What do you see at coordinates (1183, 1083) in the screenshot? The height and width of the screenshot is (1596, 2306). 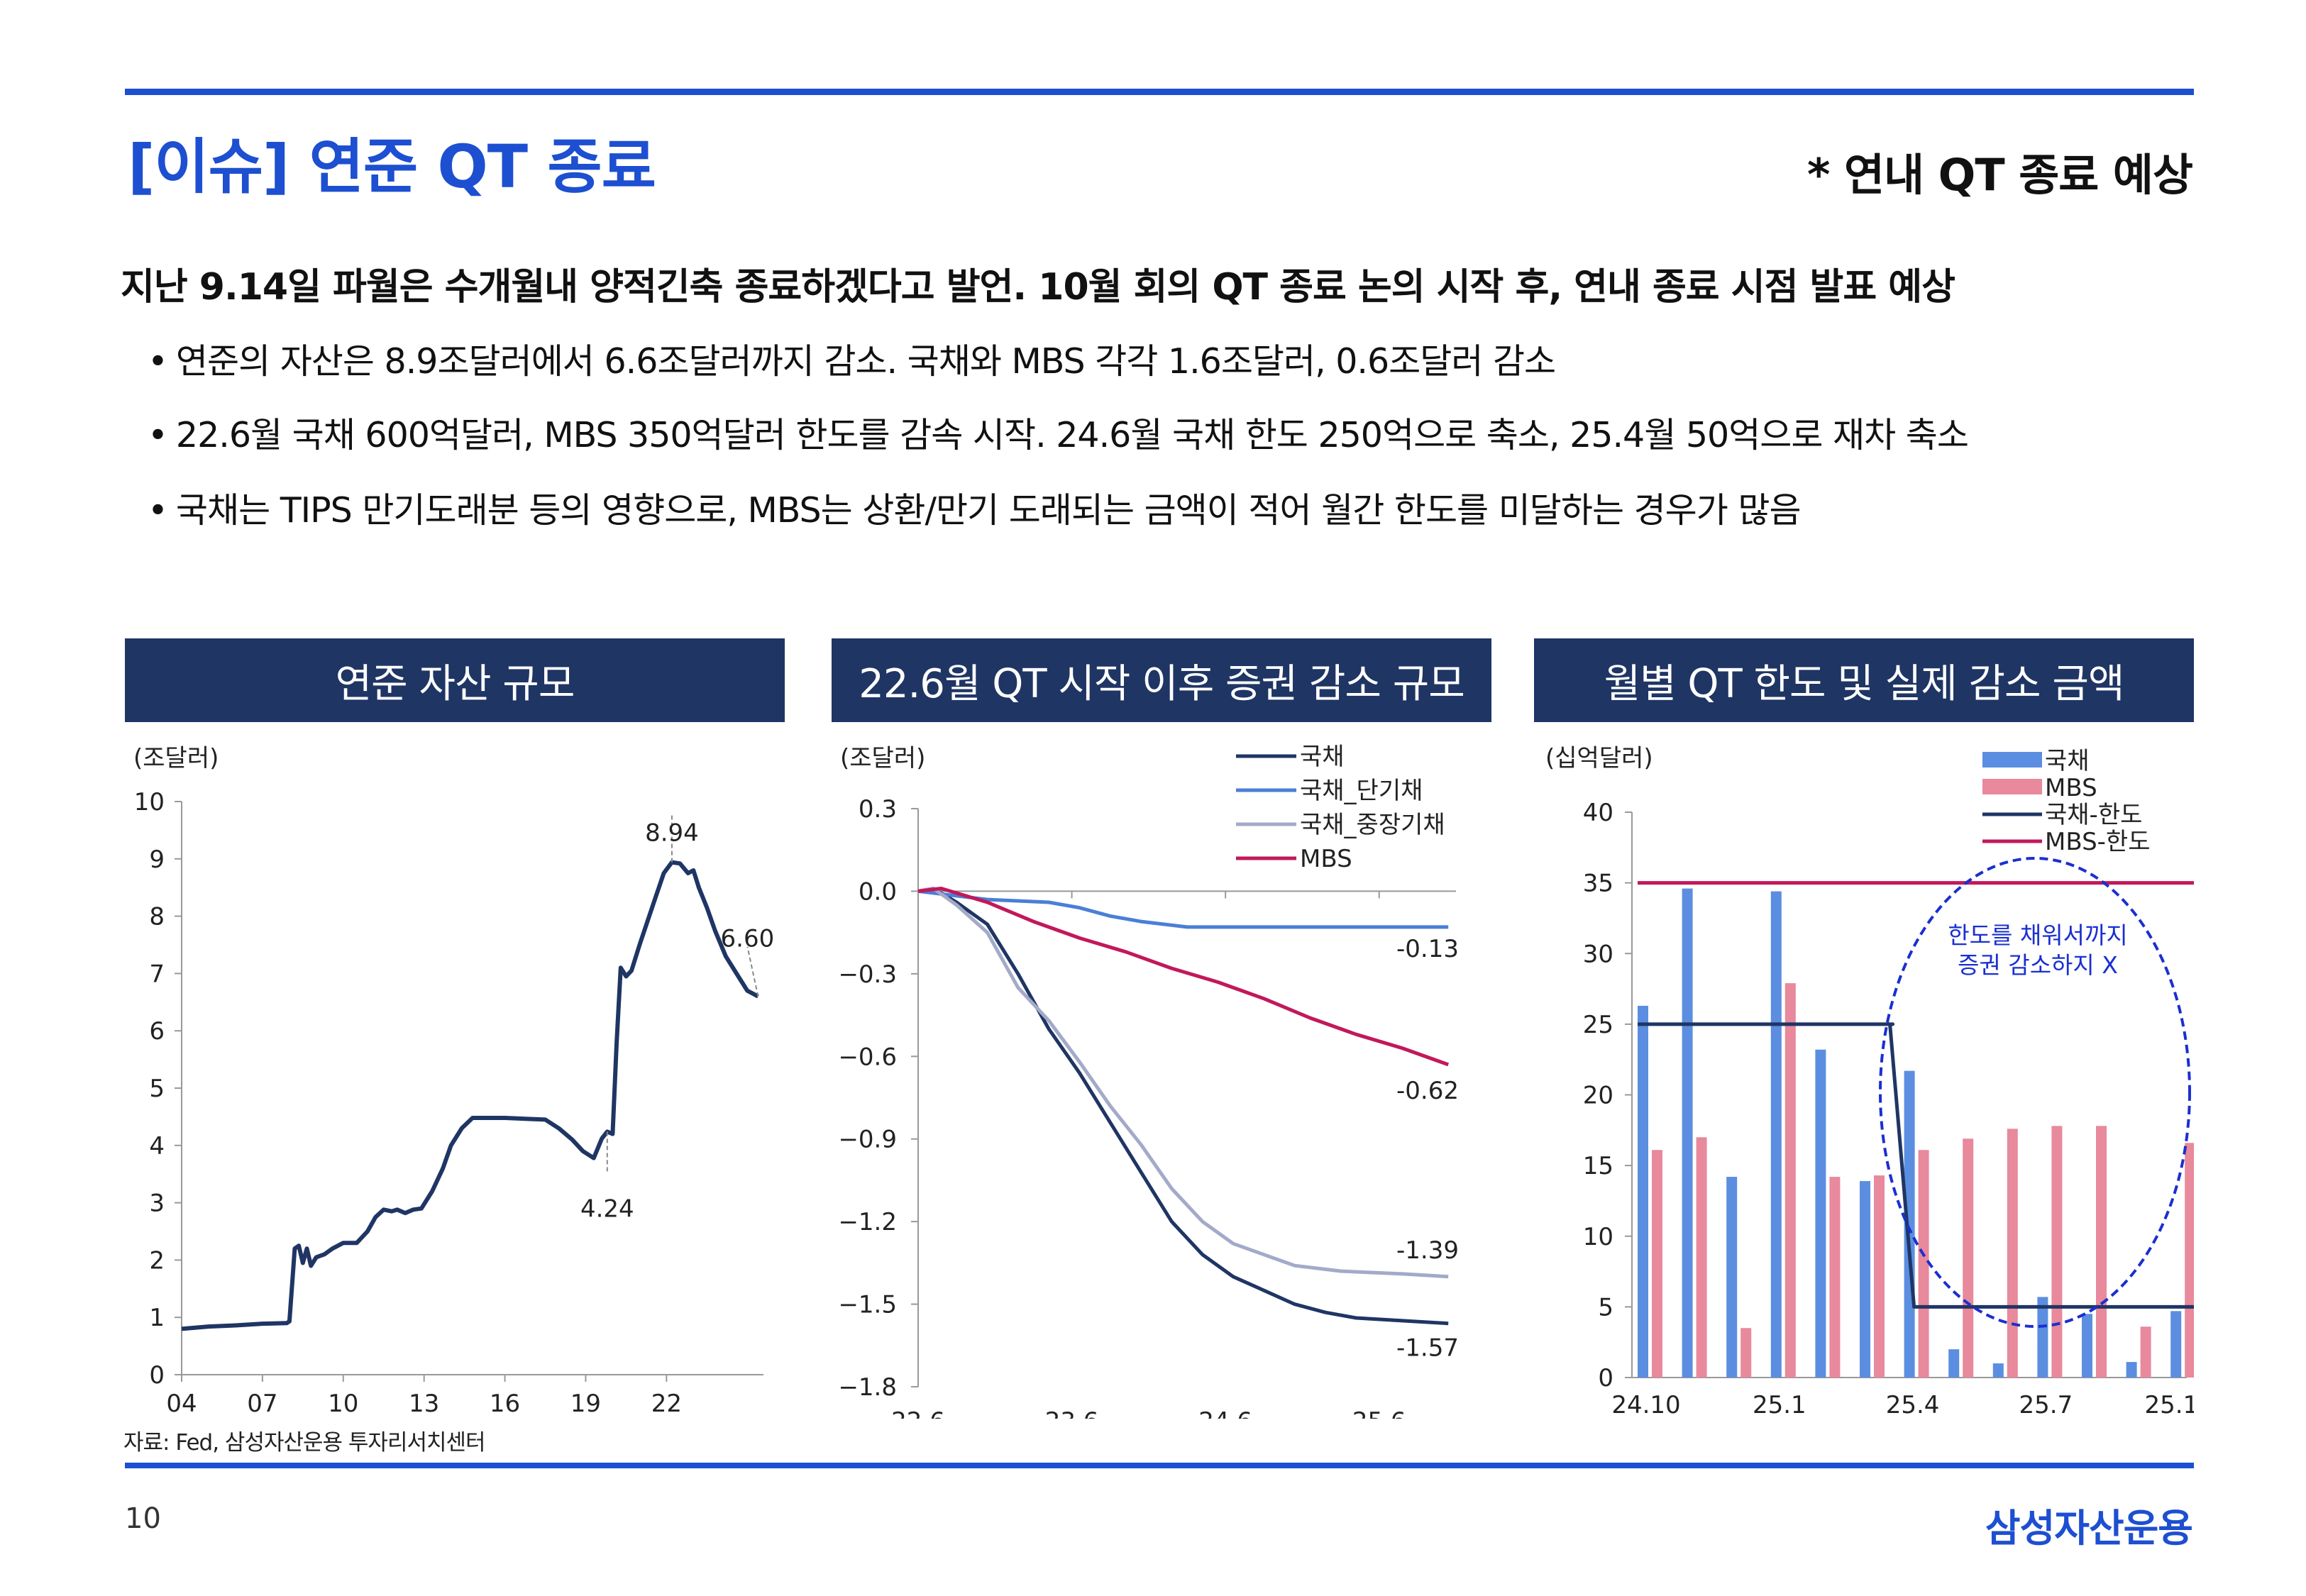 I see `series-line-treasury-notes-bonds` at bounding box center [1183, 1083].